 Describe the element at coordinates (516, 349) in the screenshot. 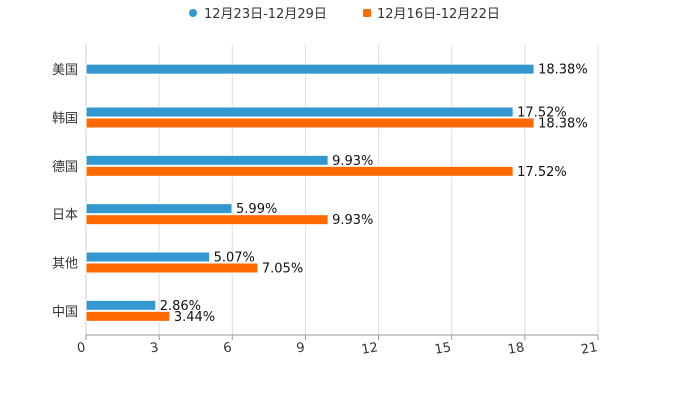

I see `x-tick-label: 18` at that location.